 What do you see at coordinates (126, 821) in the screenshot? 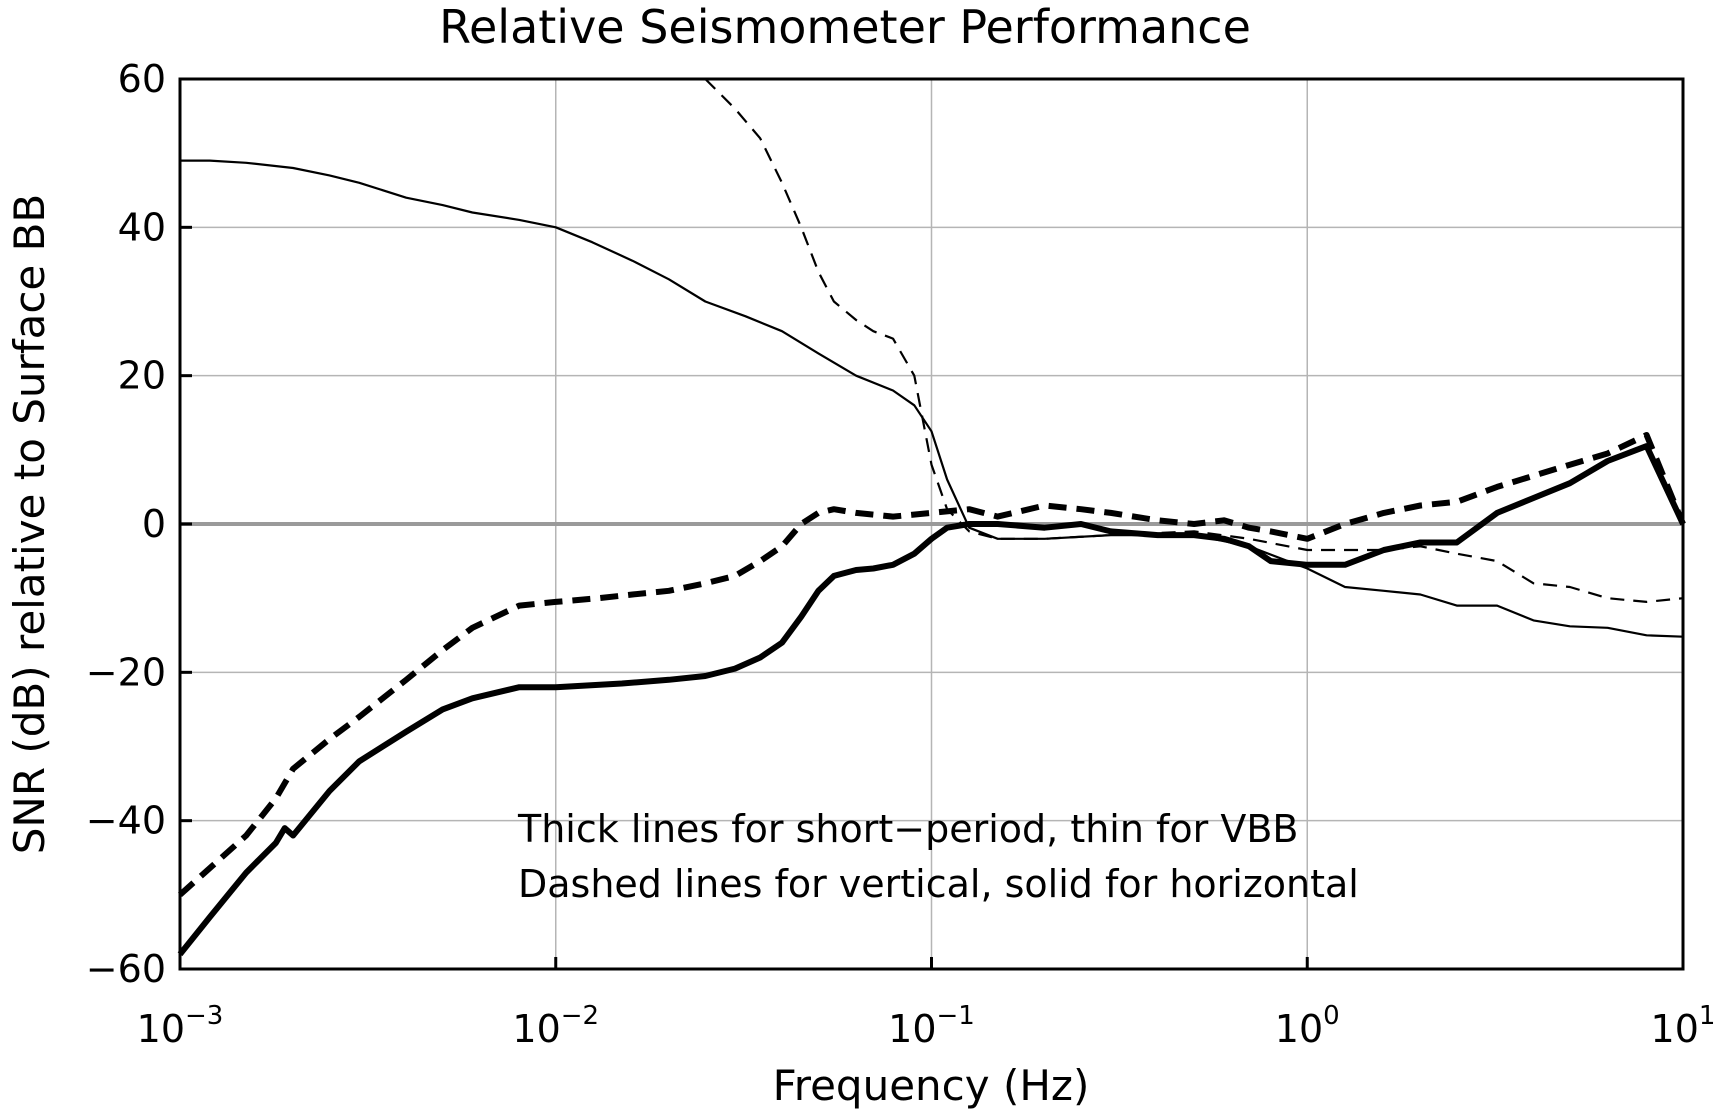
I see `y-tick-label: −40` at bounding box center [126, 821].